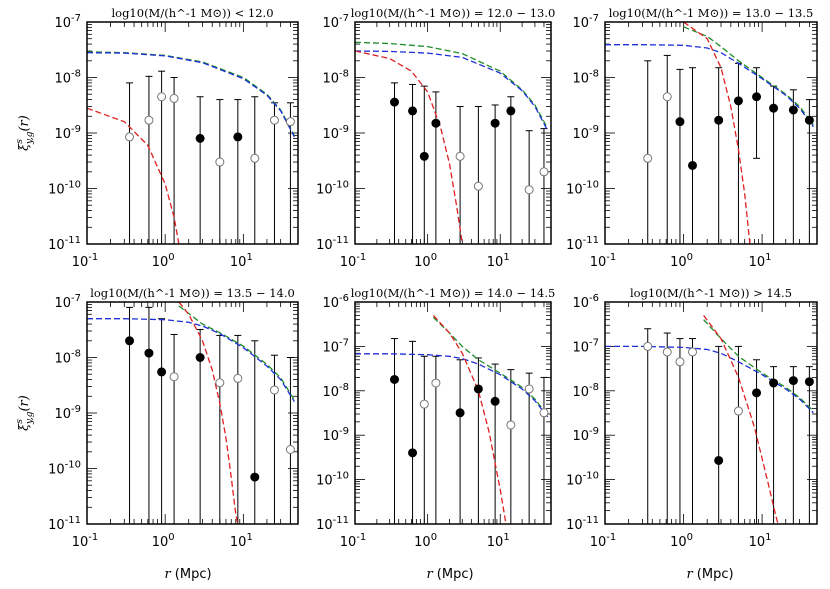 The height and width of the screenshot is (589, 830). What do you see at coordinates (453, 293) in the screenshot?
I see `panel-title: log10(M/(h^-1 M⊙)) = 14.0 − 14.5` at bounding box center [453, 293].